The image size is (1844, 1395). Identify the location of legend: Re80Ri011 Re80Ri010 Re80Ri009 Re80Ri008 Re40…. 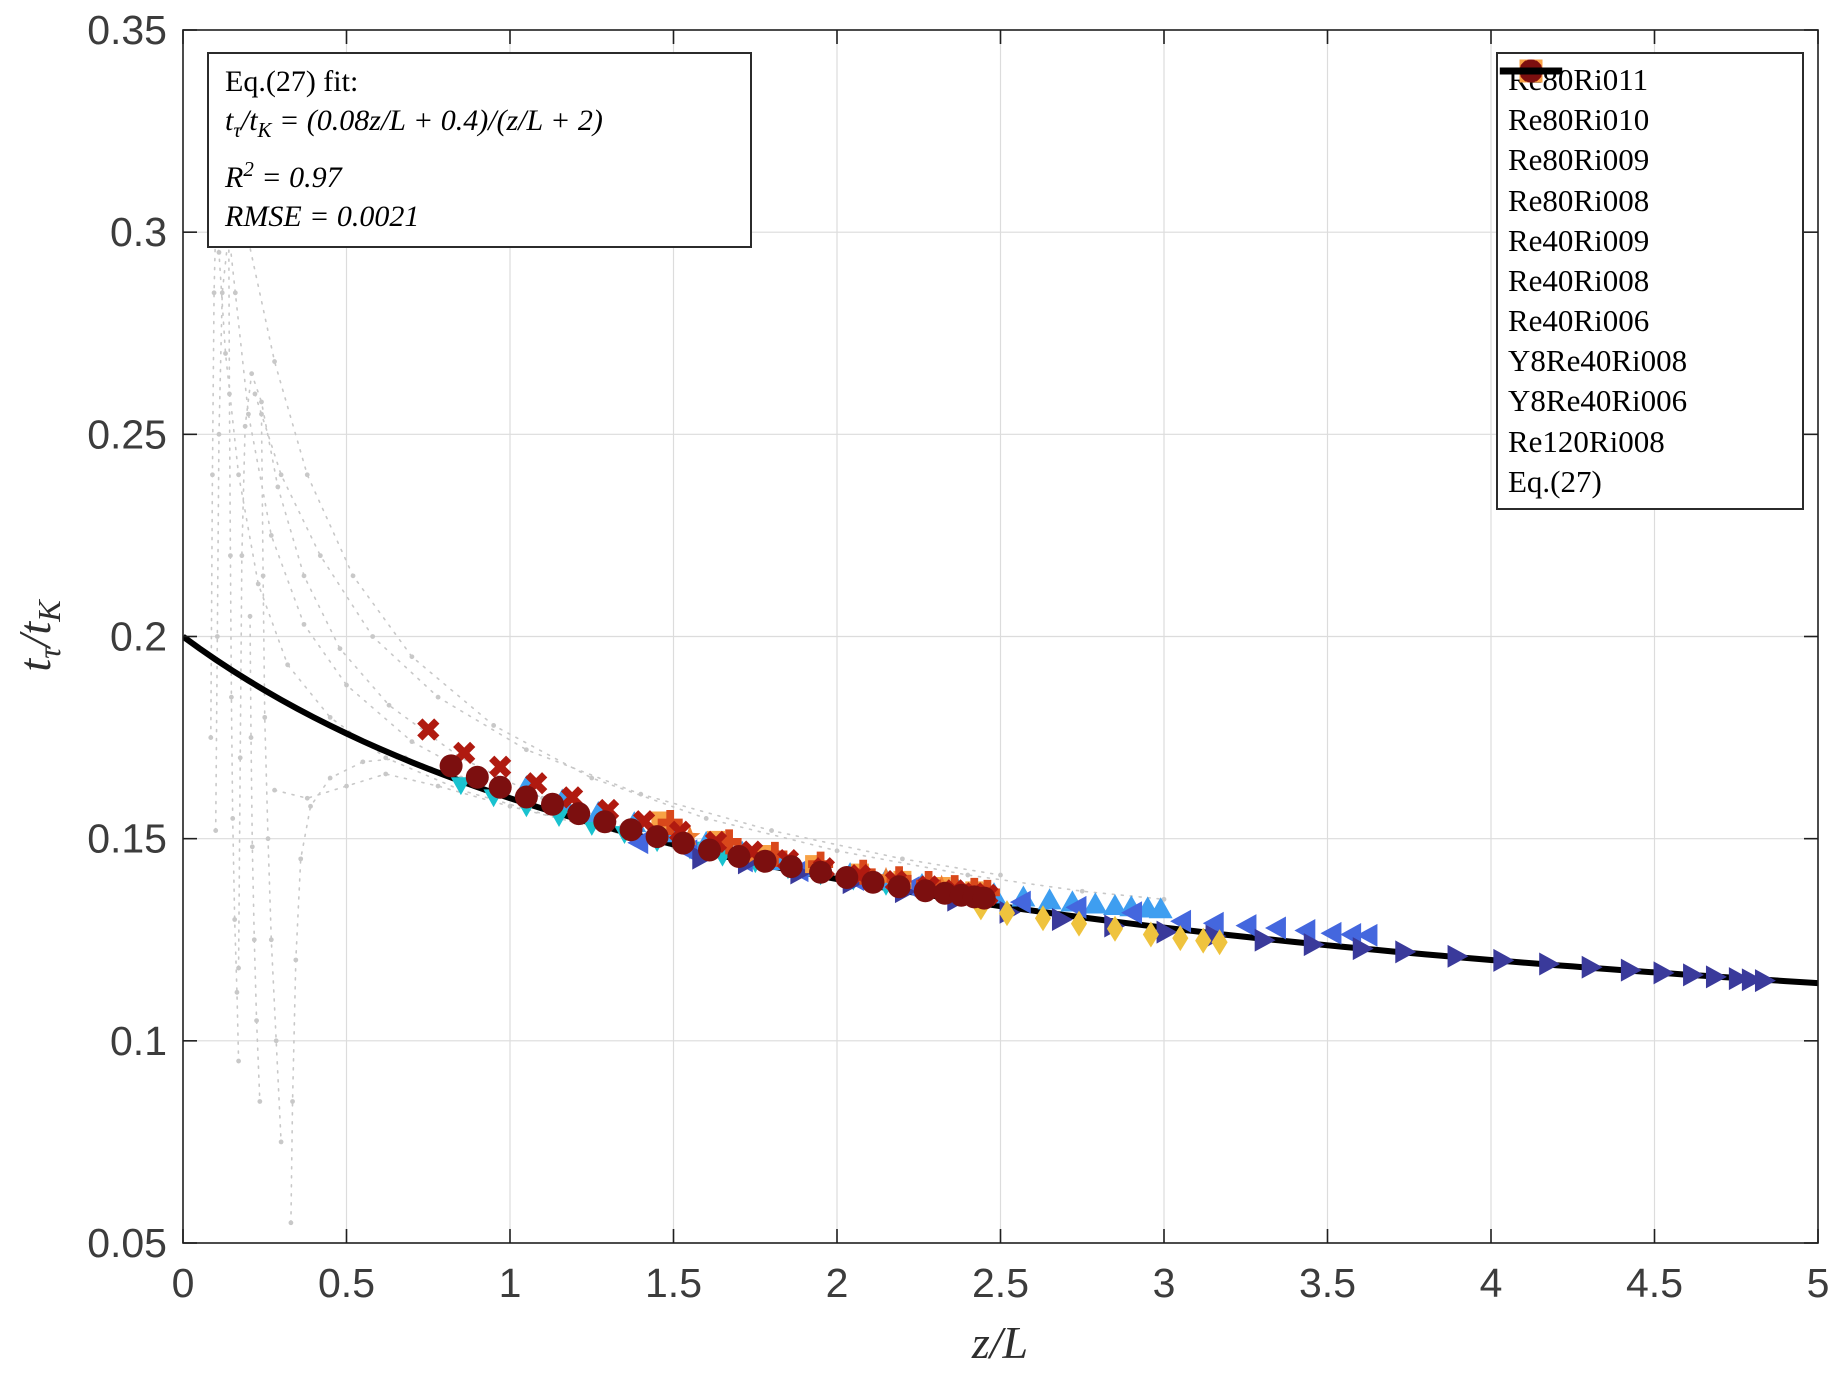
(1650, 281).